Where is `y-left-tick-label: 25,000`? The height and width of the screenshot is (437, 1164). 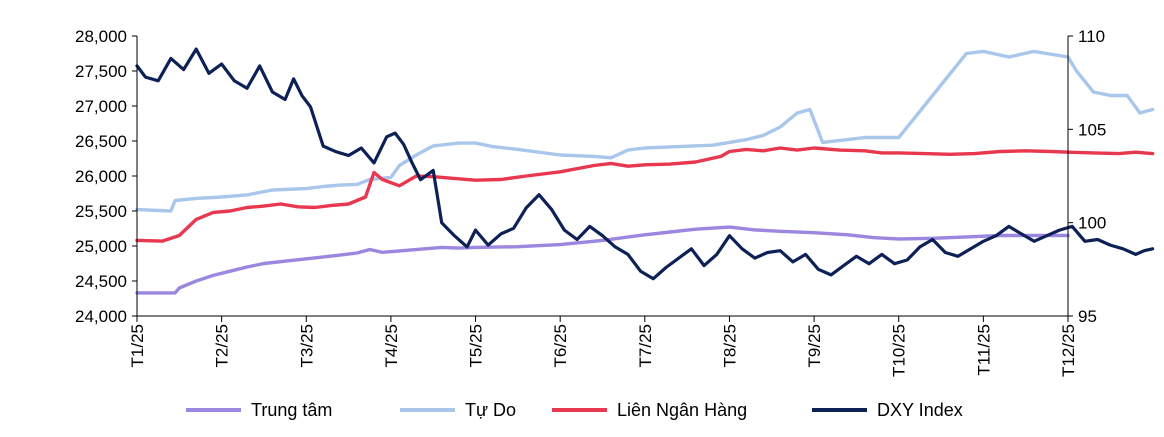 y-left-tick-label: 25,000 is located at coordinates (101, 246).